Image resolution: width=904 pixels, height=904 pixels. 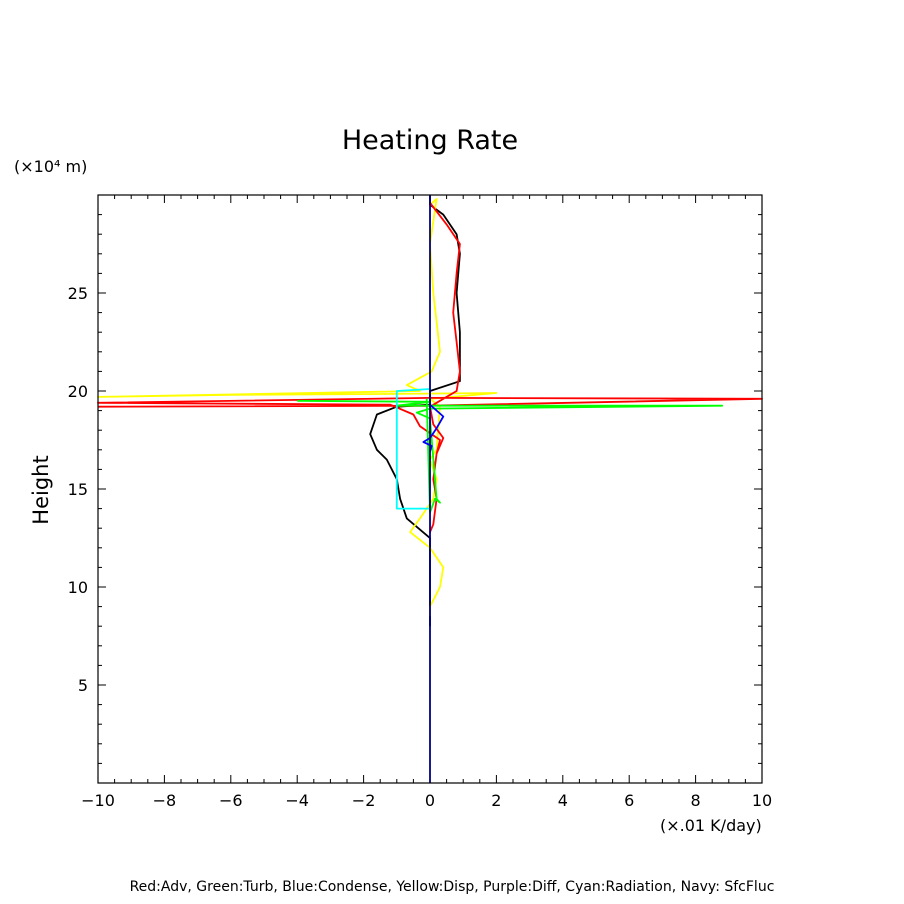 What do you see at coordinates (98, 800) in the screenshot?
I see `x-tick-label: −10` at bounding box center [98, 800].